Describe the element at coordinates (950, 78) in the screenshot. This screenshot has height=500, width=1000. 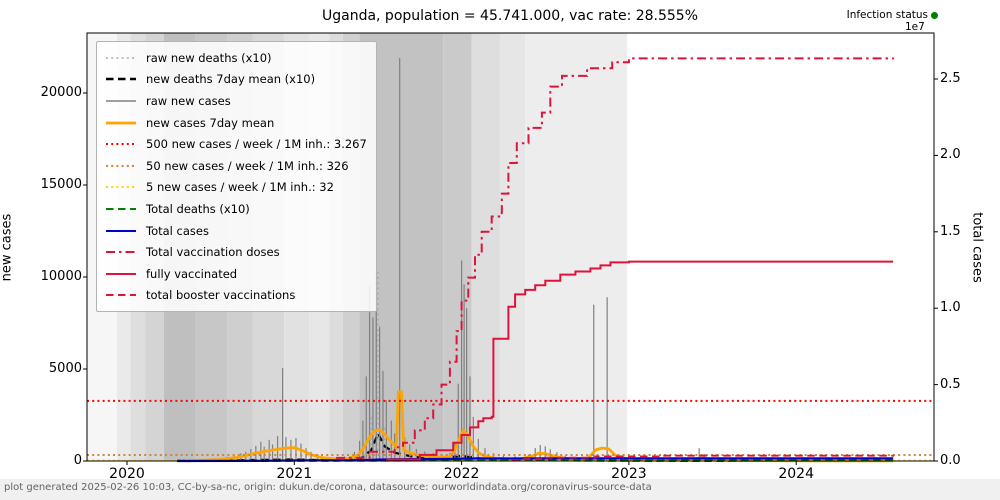
I see `right-tick-label: 2.5` at that location.